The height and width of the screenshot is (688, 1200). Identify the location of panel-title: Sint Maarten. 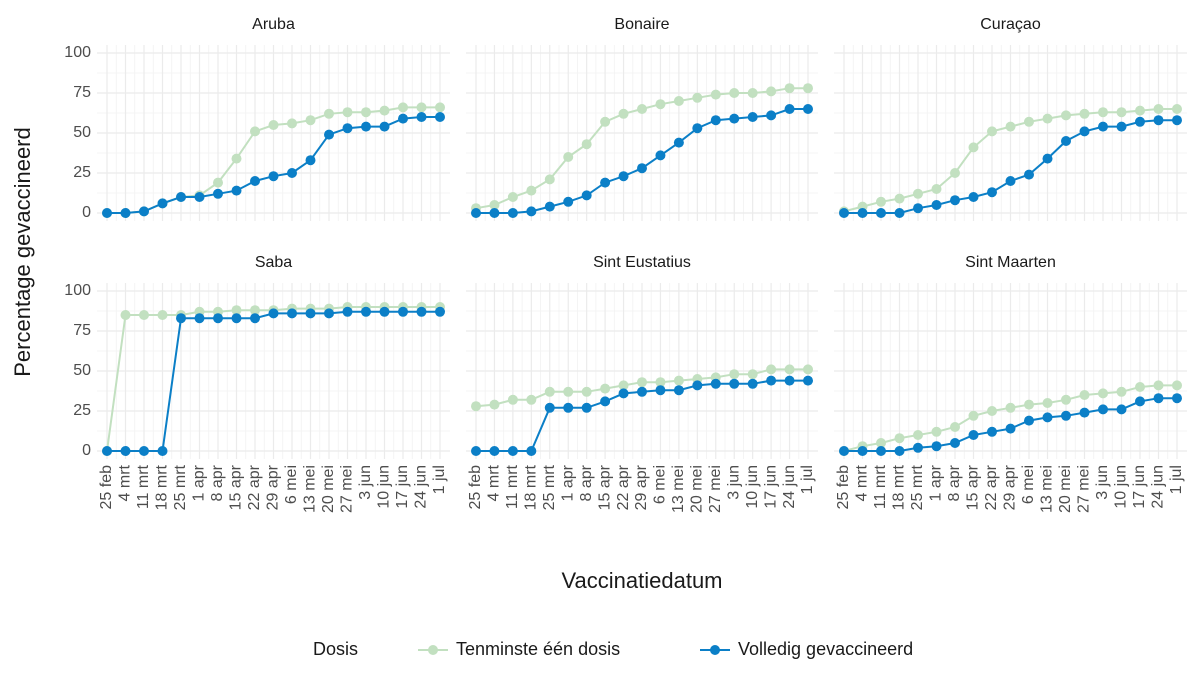
(1010, 262).